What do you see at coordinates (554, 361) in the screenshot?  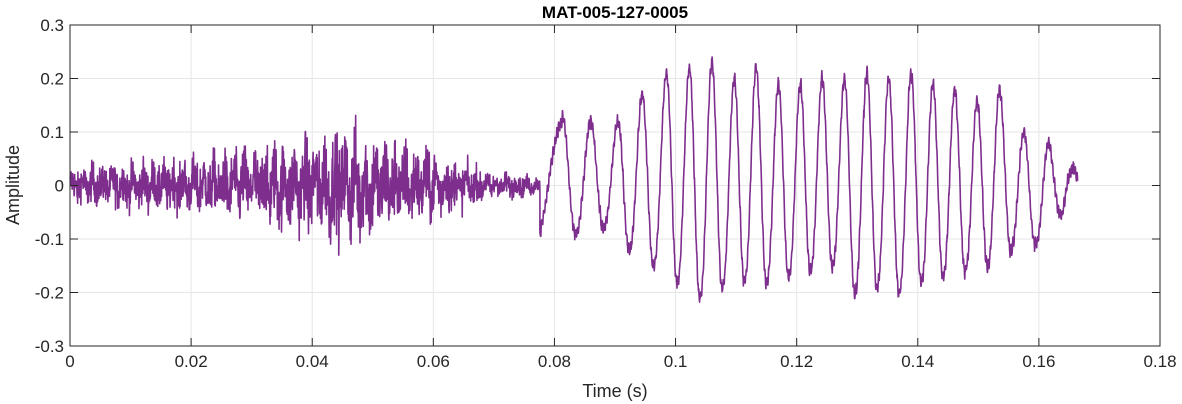 I see `x-tick-label: 0.08` at bounding box center [554, 361].